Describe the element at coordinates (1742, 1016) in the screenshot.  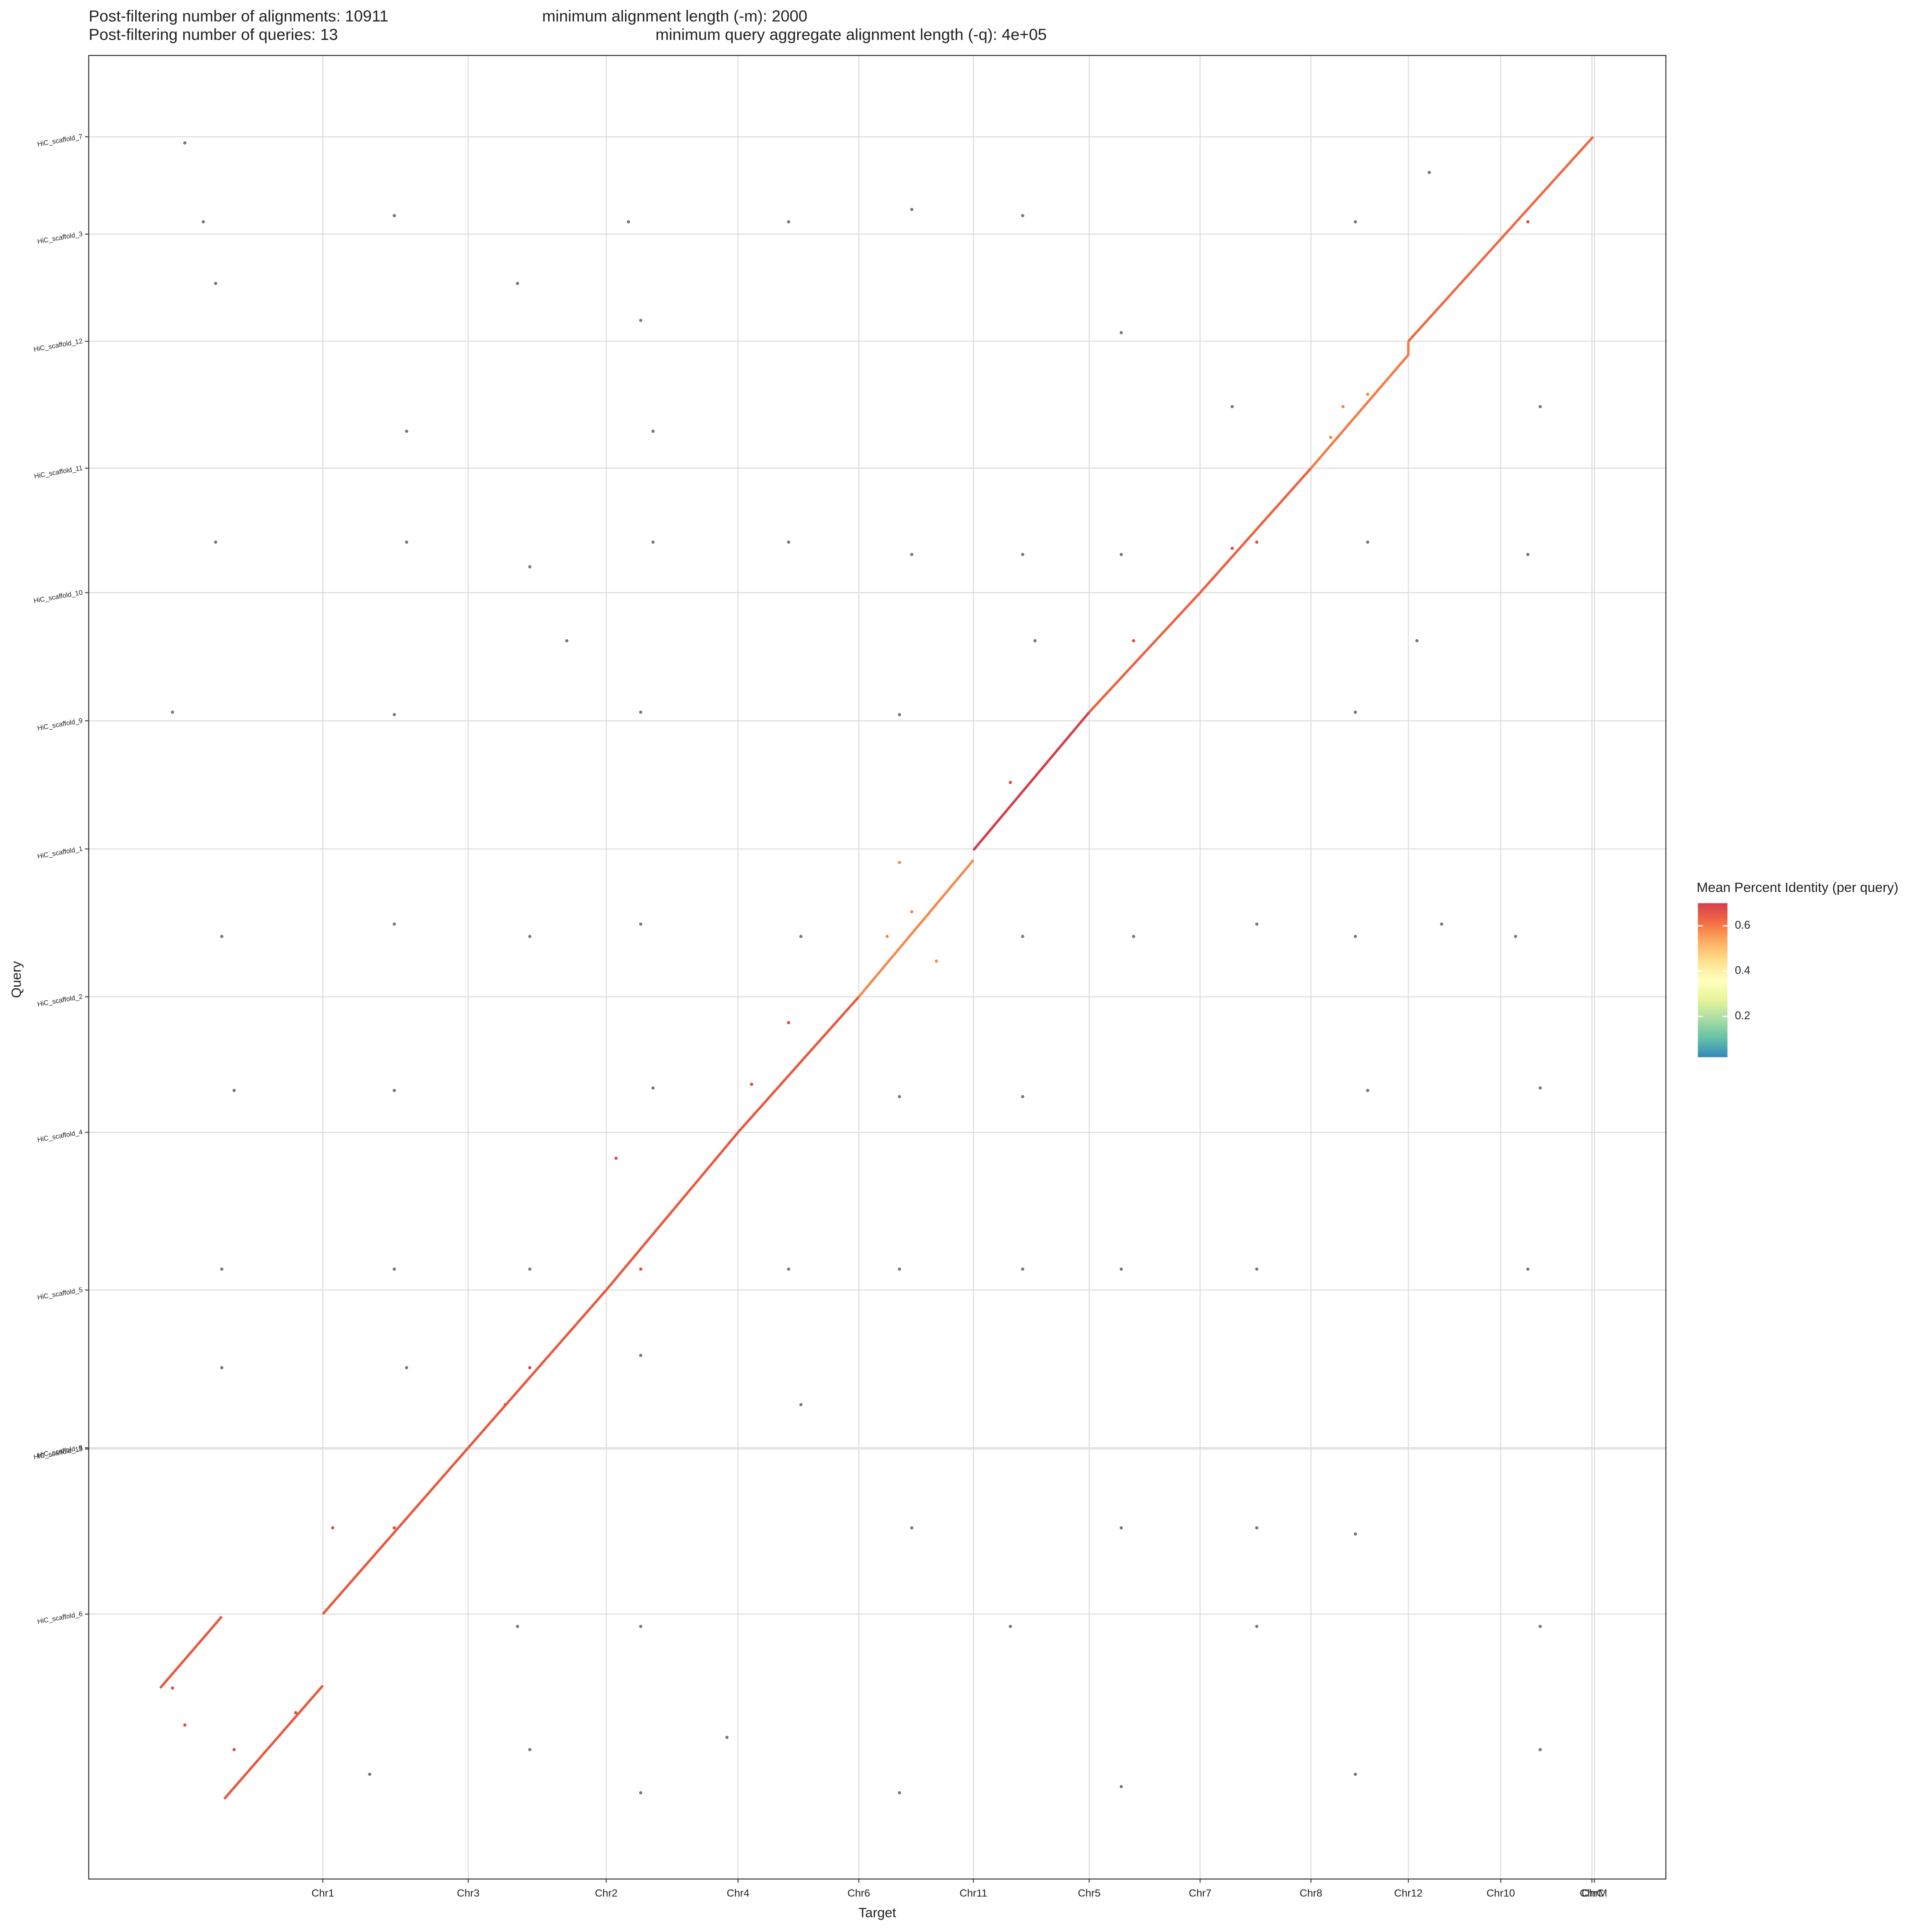
I see `colorbar-tick-label: 0.2` at that location.